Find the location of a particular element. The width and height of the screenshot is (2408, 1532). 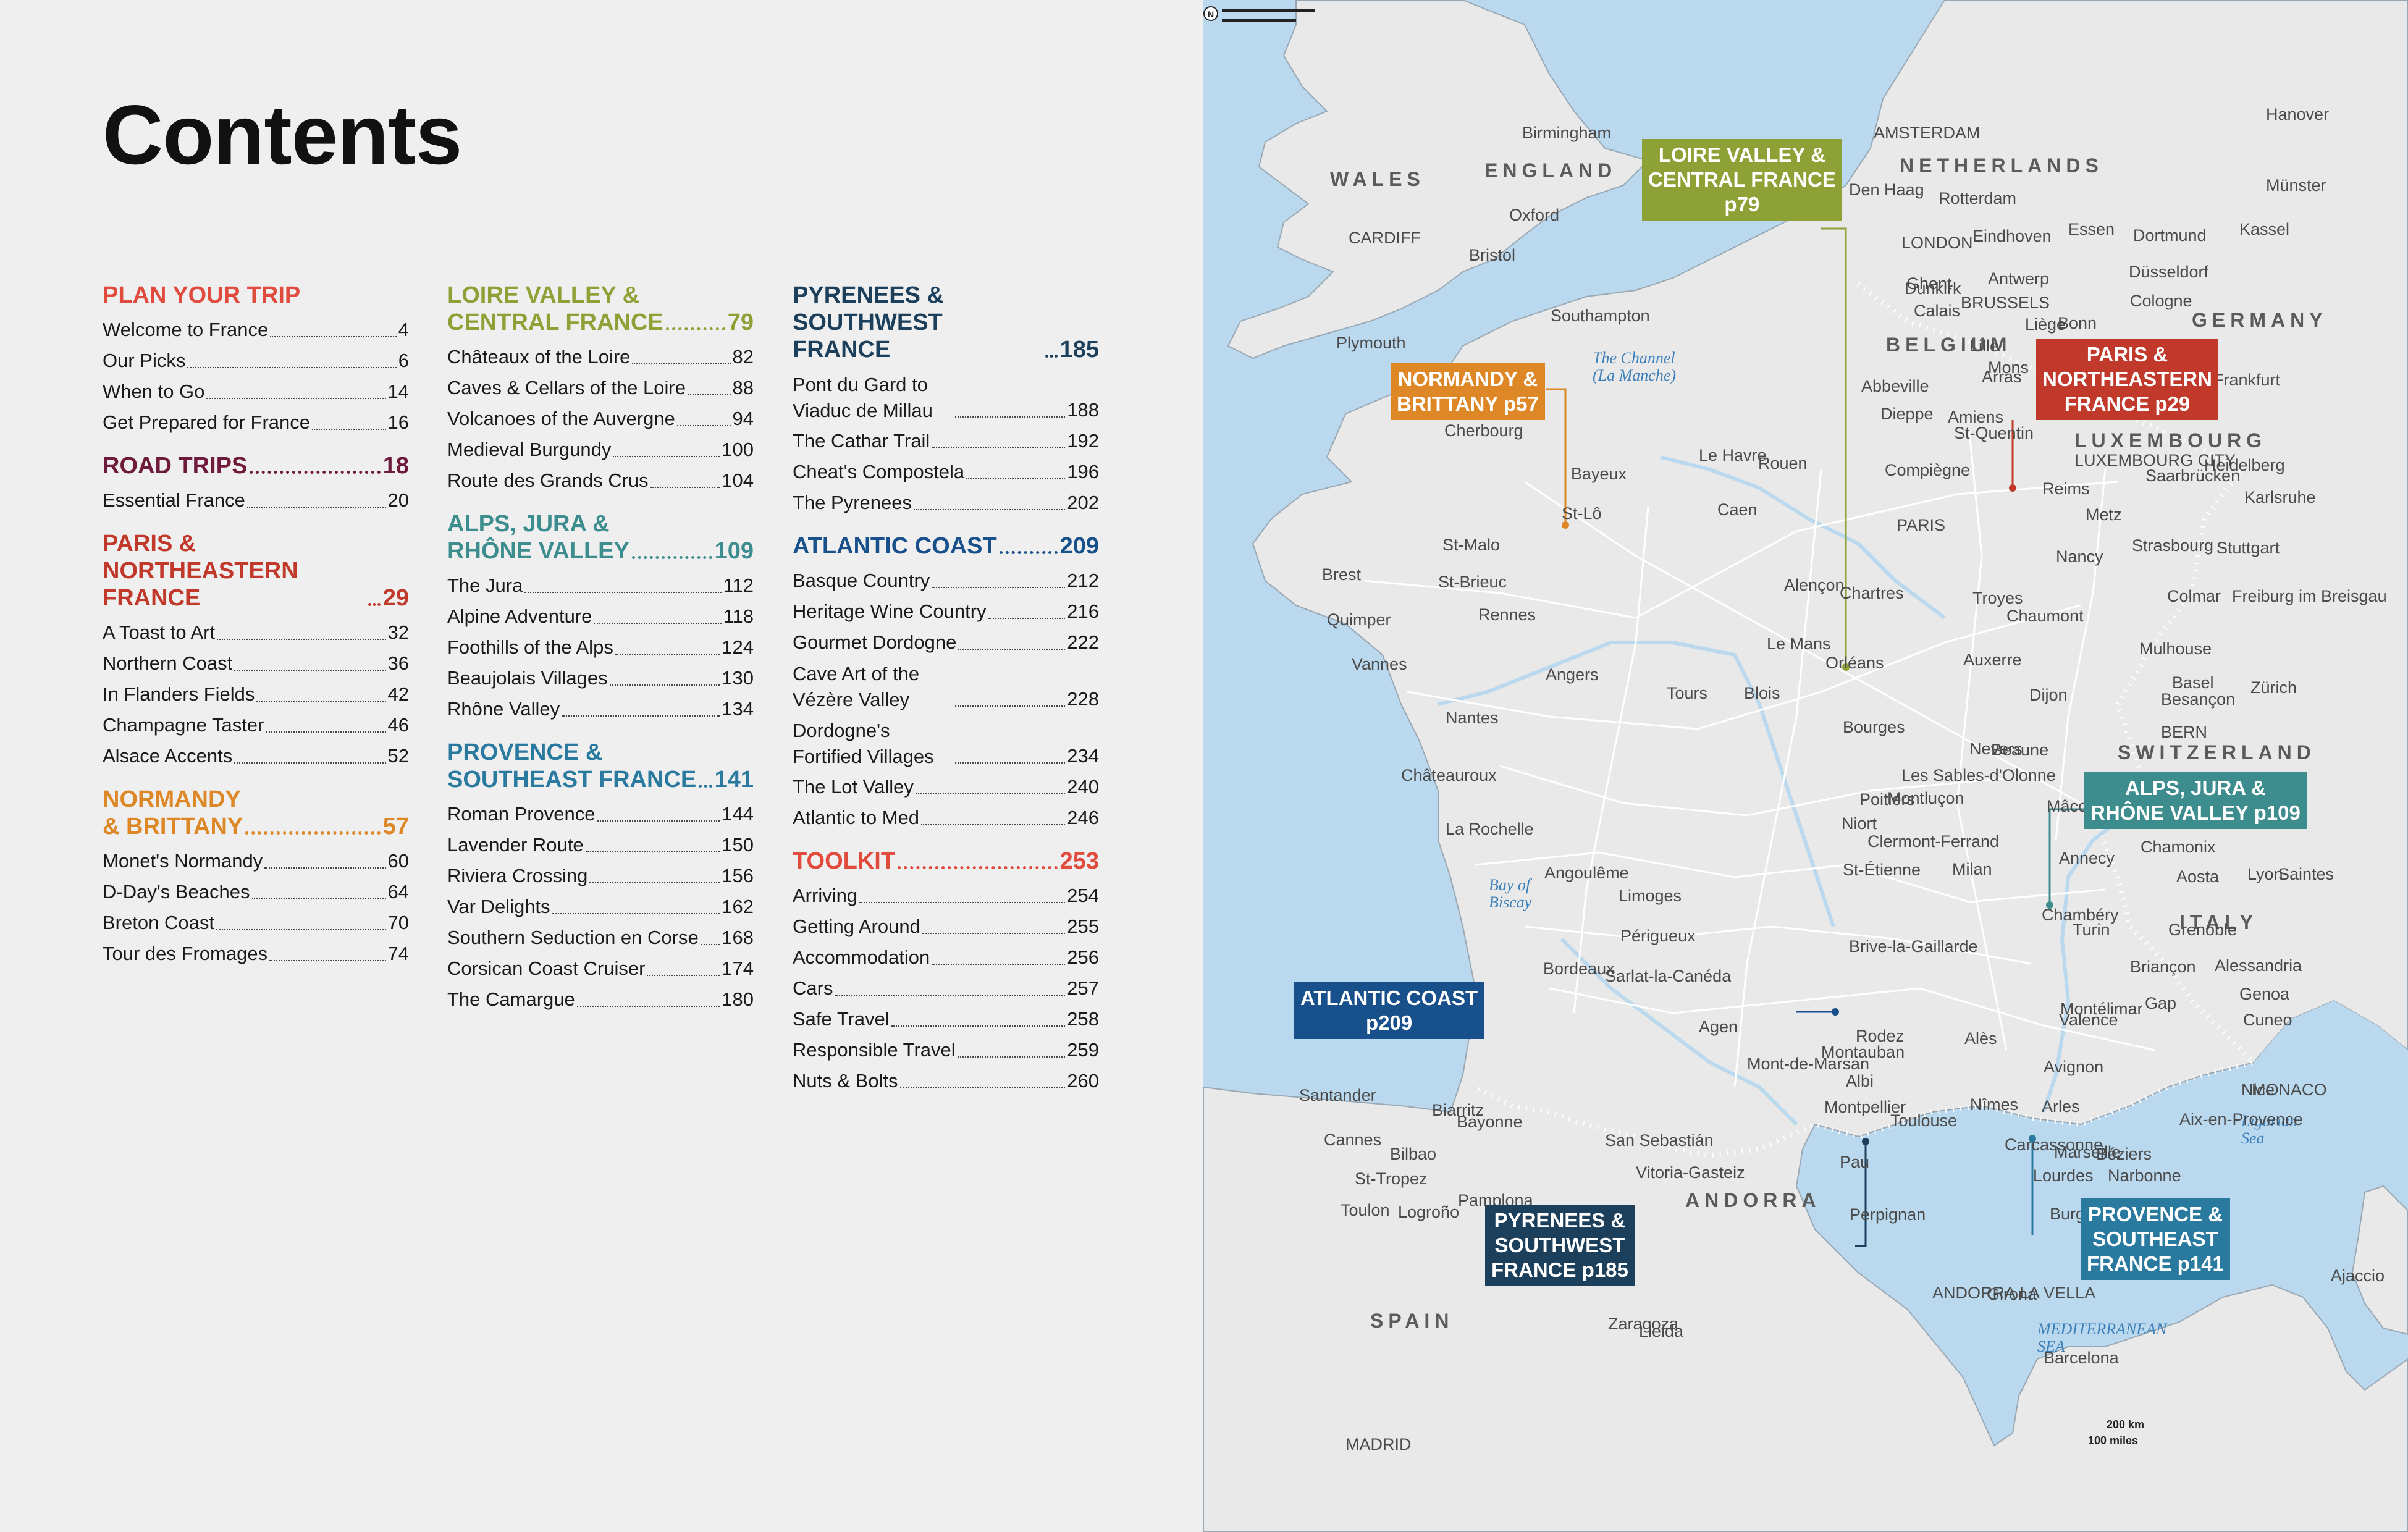

region-callout: PARIS & NORTHEASTERN FRANCE p29 is located at coordinates (2127, 380).